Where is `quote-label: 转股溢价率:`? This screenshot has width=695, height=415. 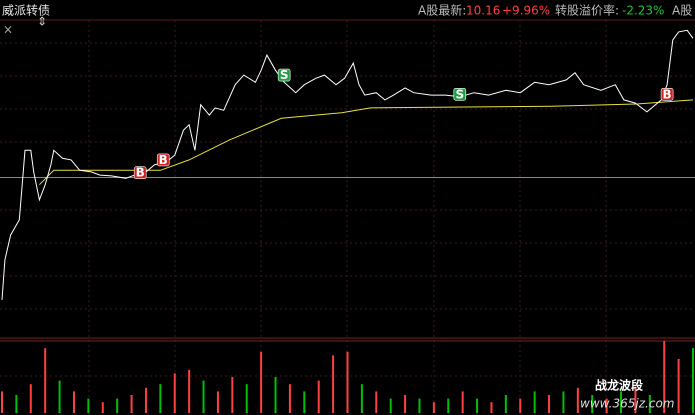
quote-label: 转股溢价率: is located at coordinates (587, 10).